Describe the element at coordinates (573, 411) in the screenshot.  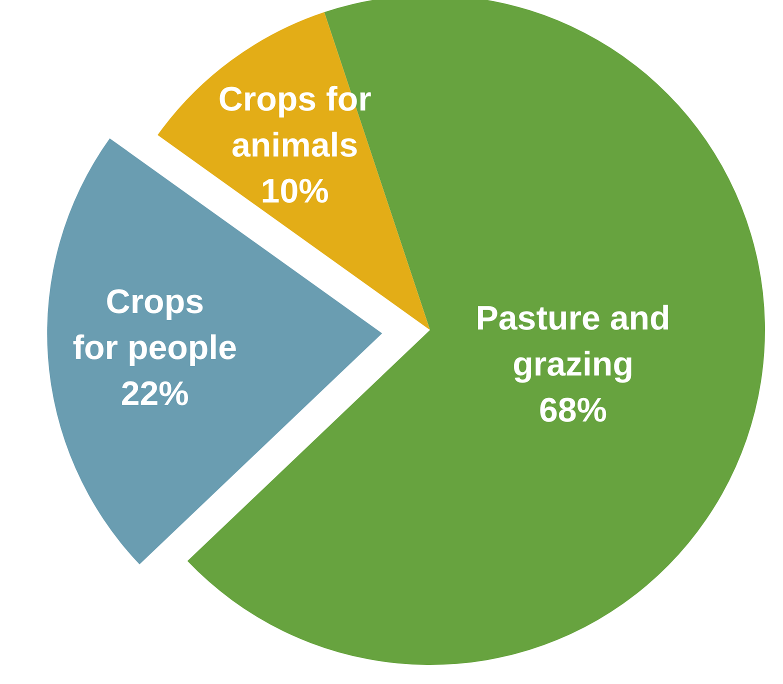
I see `data-label: 68%` at that location.